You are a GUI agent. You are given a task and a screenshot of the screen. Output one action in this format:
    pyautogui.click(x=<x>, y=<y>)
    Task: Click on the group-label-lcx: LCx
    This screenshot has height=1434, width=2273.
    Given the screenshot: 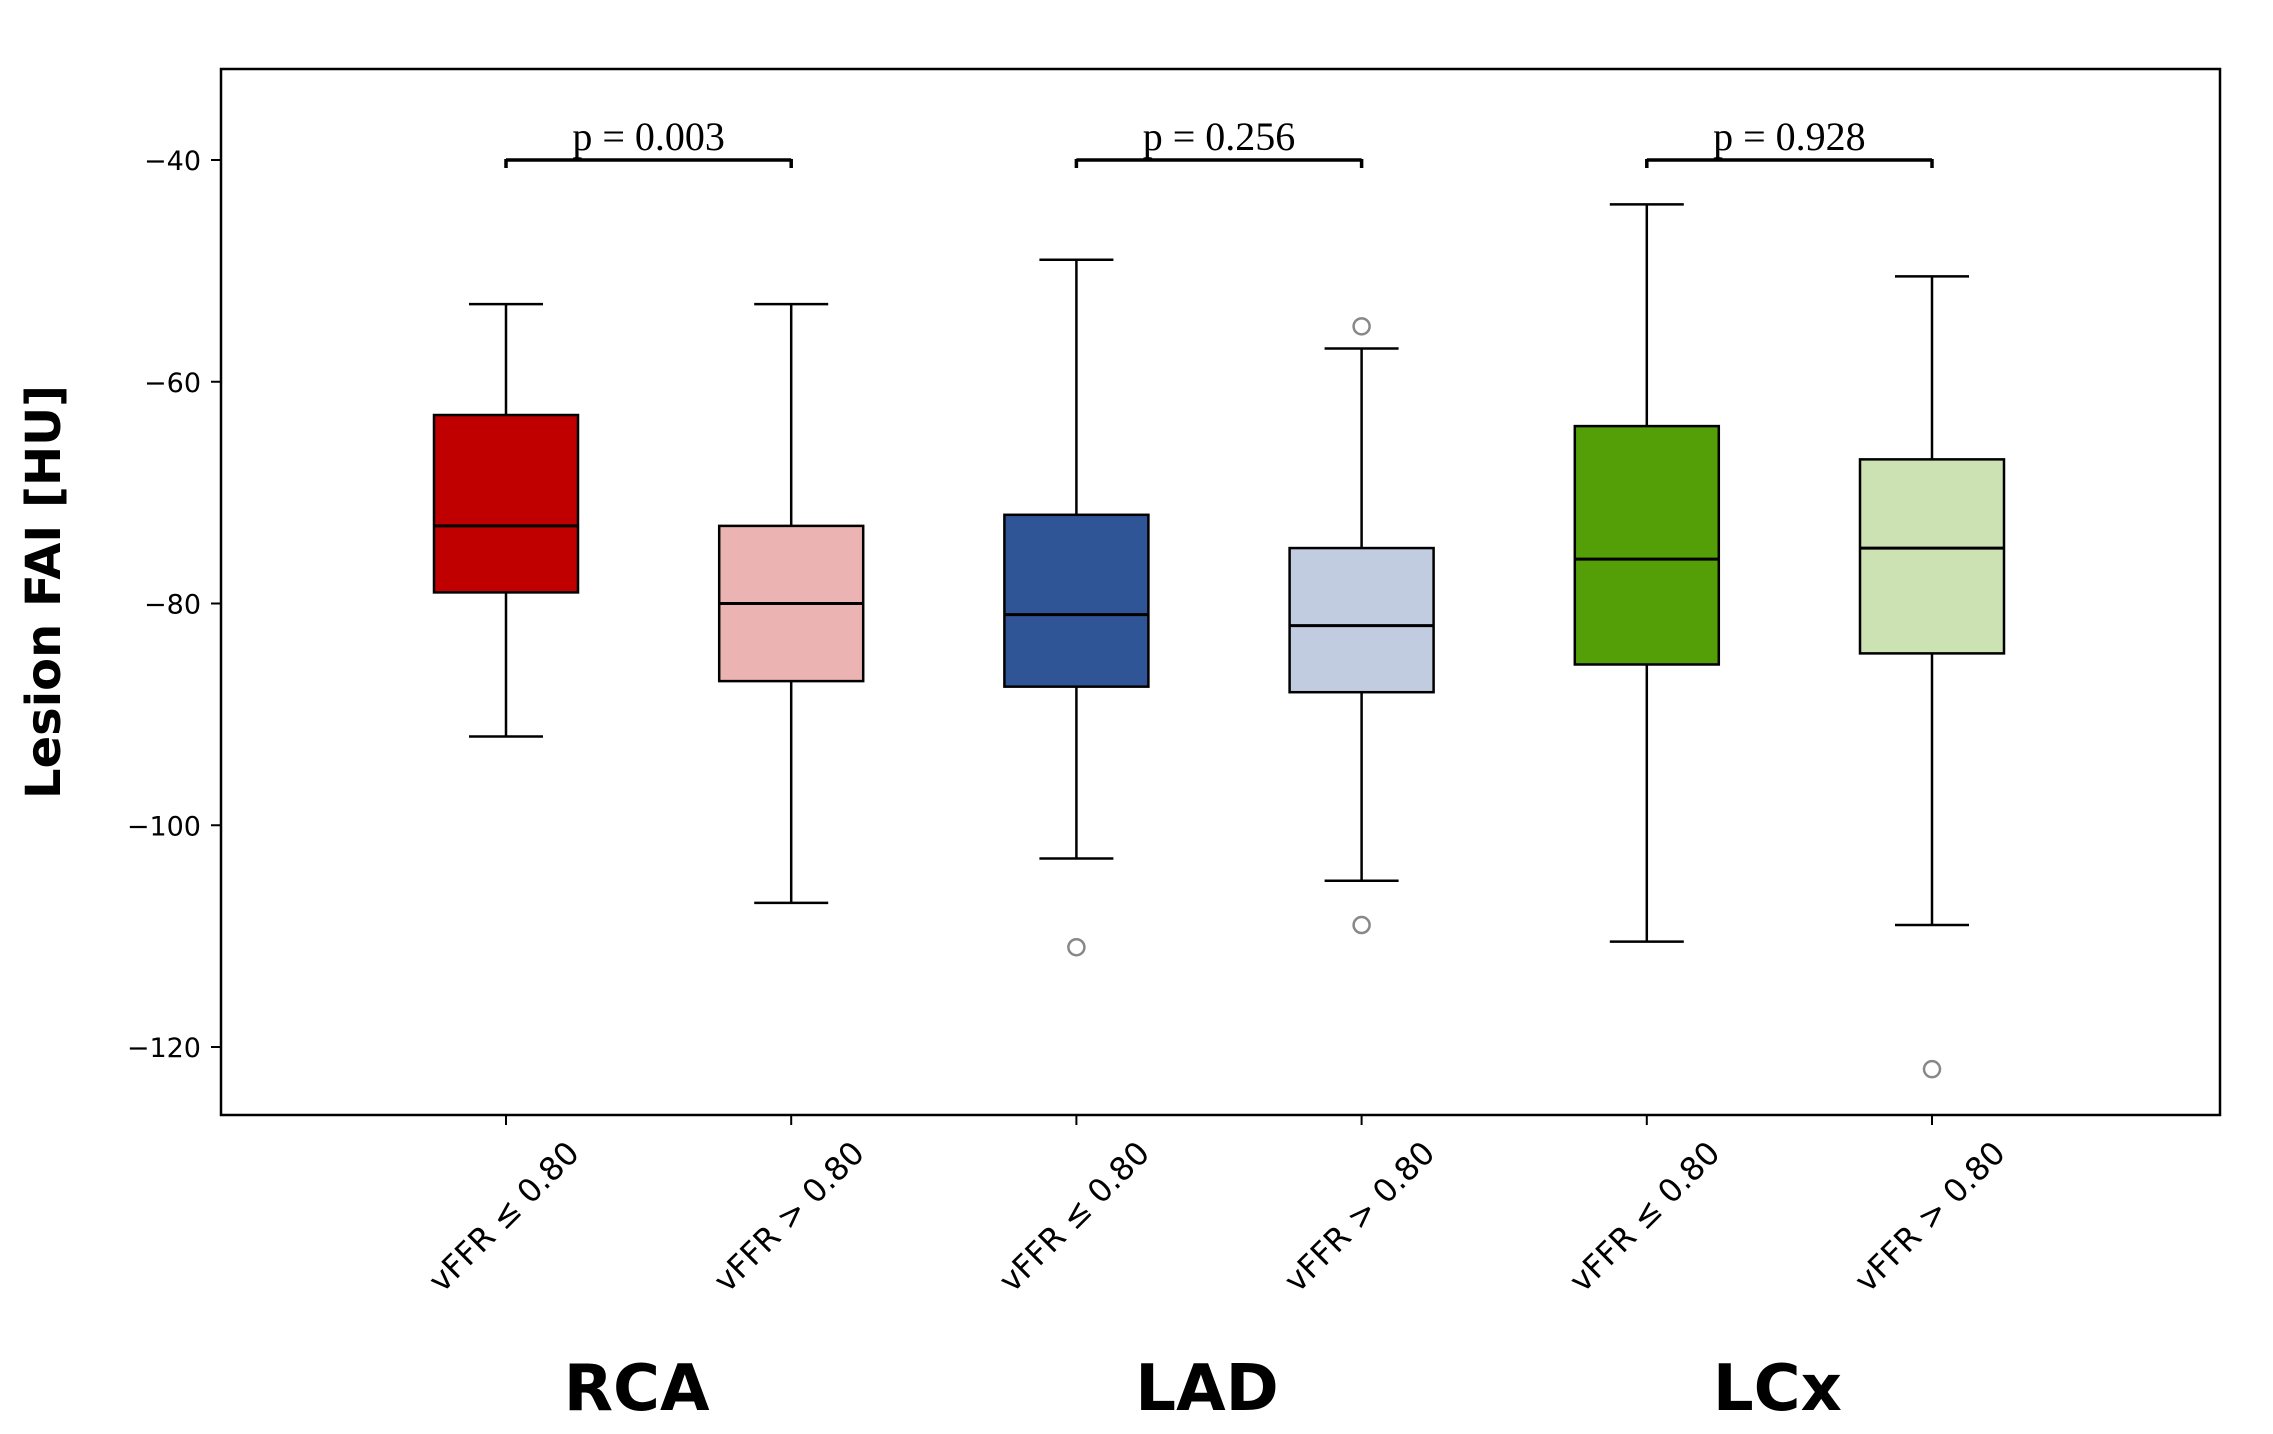 What is the action you would take?
    pyautogui.click(x=1777, y=1389)
    